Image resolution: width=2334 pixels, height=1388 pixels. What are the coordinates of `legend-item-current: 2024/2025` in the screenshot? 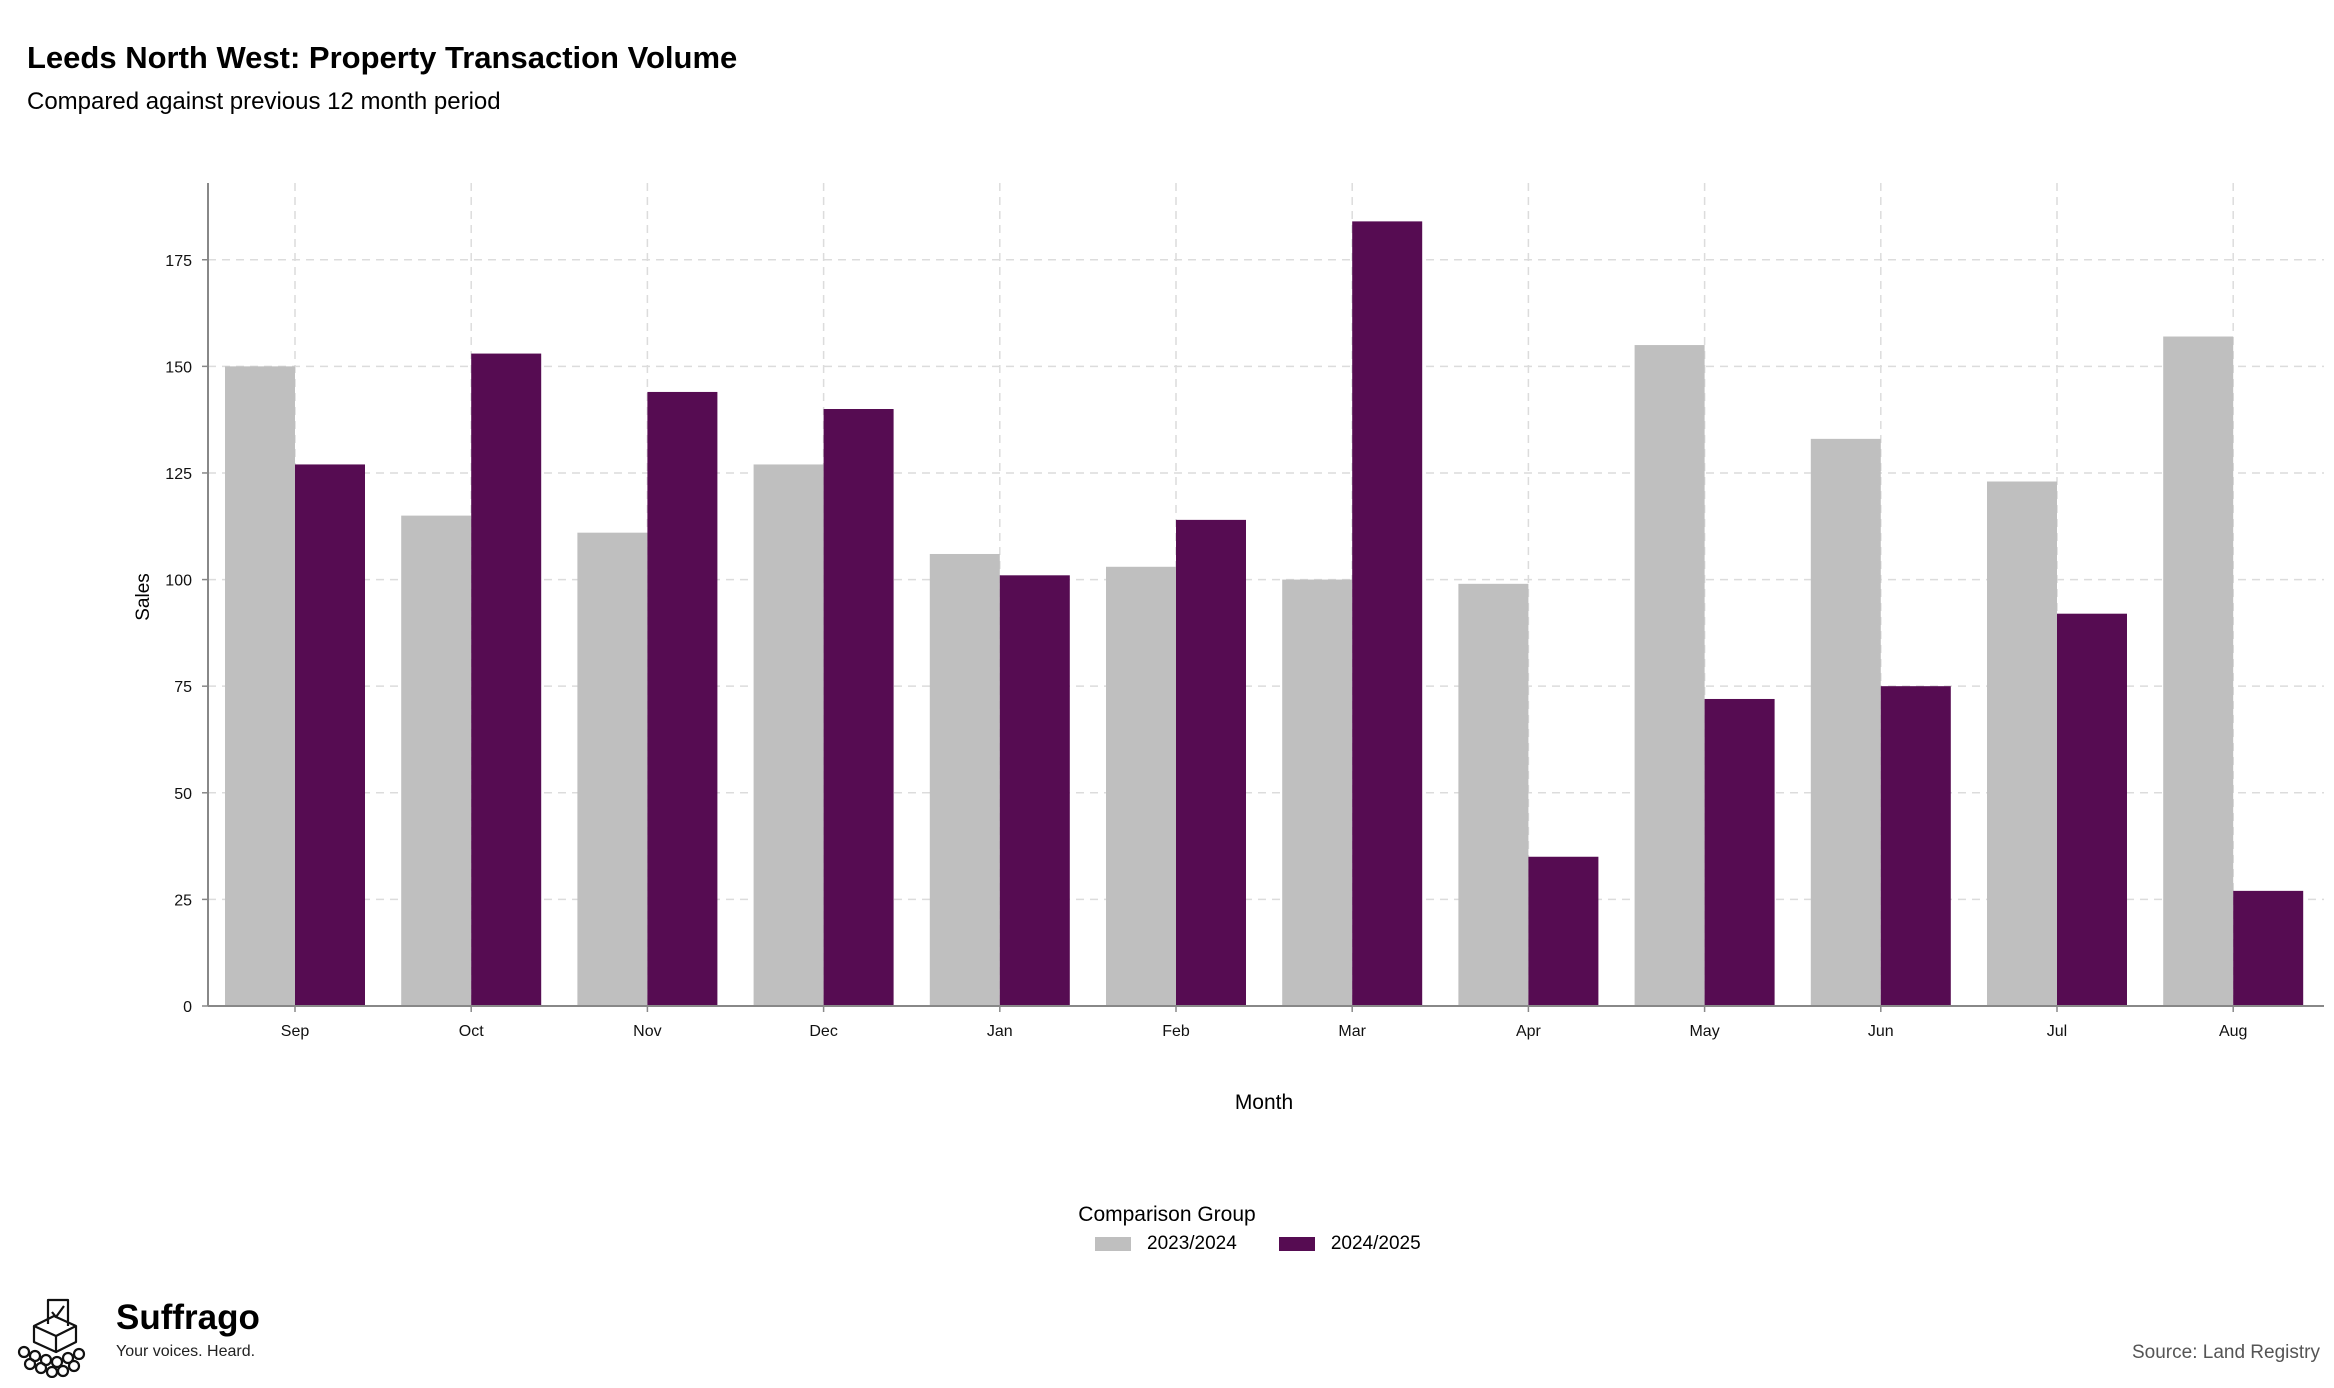 It's located at (1349, 1244).